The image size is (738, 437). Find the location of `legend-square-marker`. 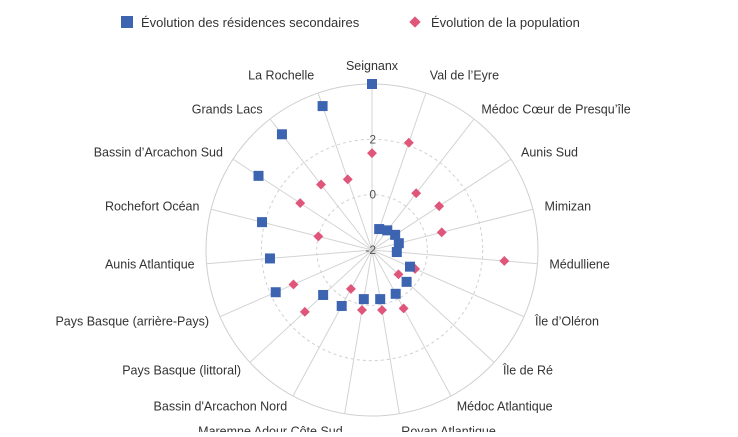

legend-square-marker is located at coordinates (127, 22).